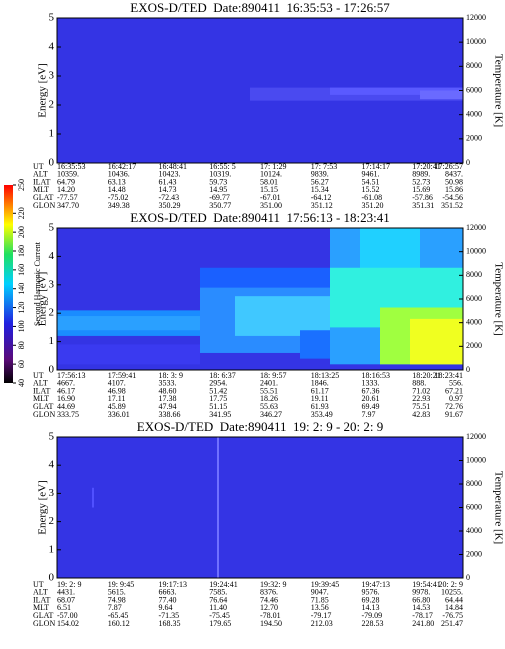 Image resolution: width=505 pixels, height=649 pixels. I want to click on orbit-cell: 168.35, so click(170, 623).